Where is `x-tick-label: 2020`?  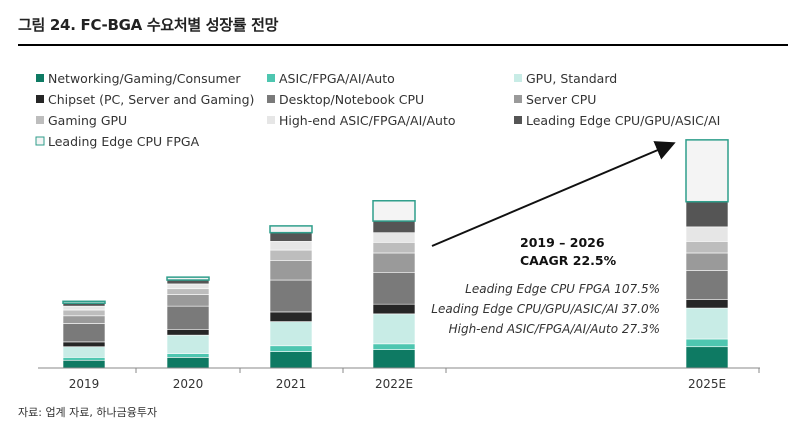
x-tick-label: 2020 is located at coordinates (188, 384).